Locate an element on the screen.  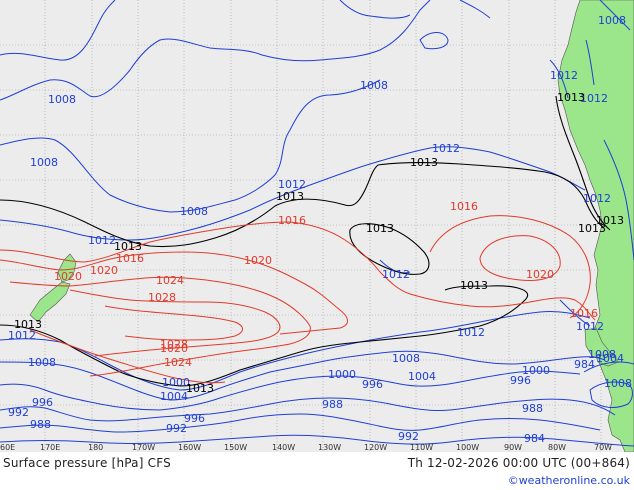
map-title: Surface pressure [hPa] CFS is located at coordinates (87, 463).